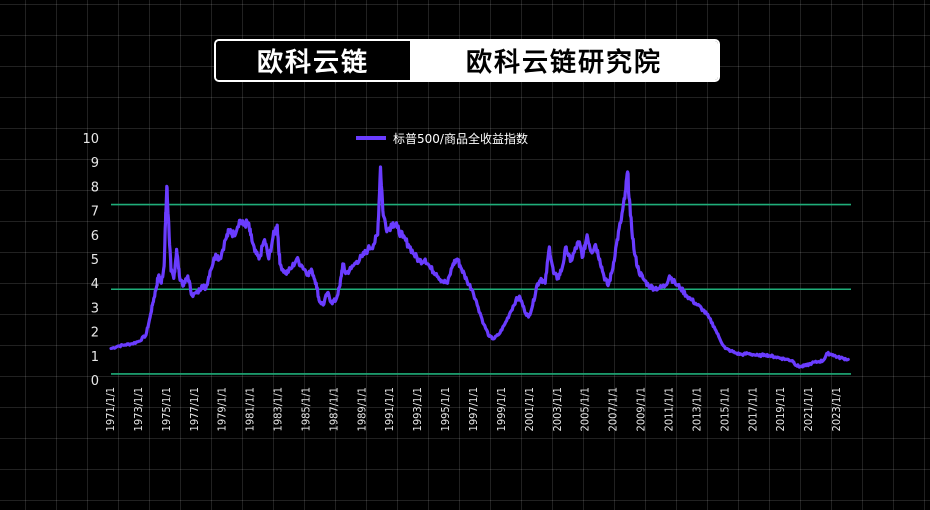  Describe the element at coordinates (95, 284) in the screenshot. I see `y-tick-label: 4` at that location.